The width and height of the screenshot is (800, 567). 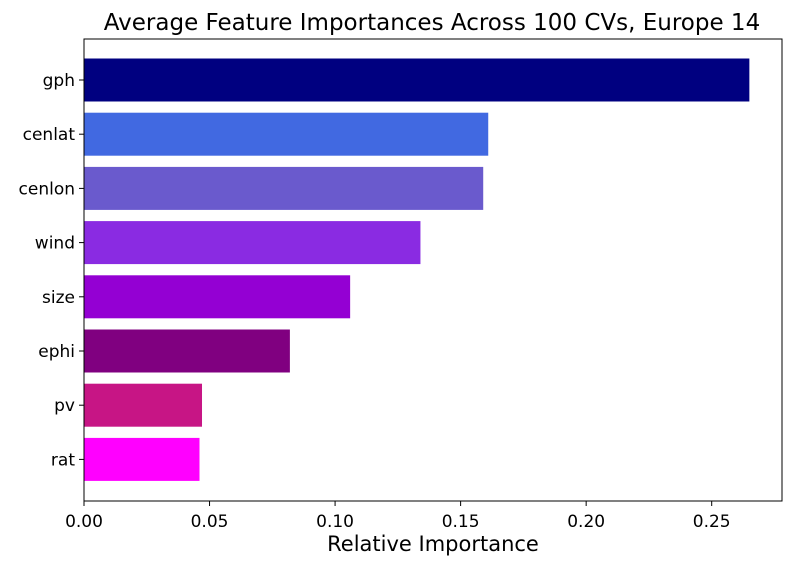 I want to click on y-axis-ticks: gph cenlat cenlon wind size ephi pv rat, so click(x=51, y=270).